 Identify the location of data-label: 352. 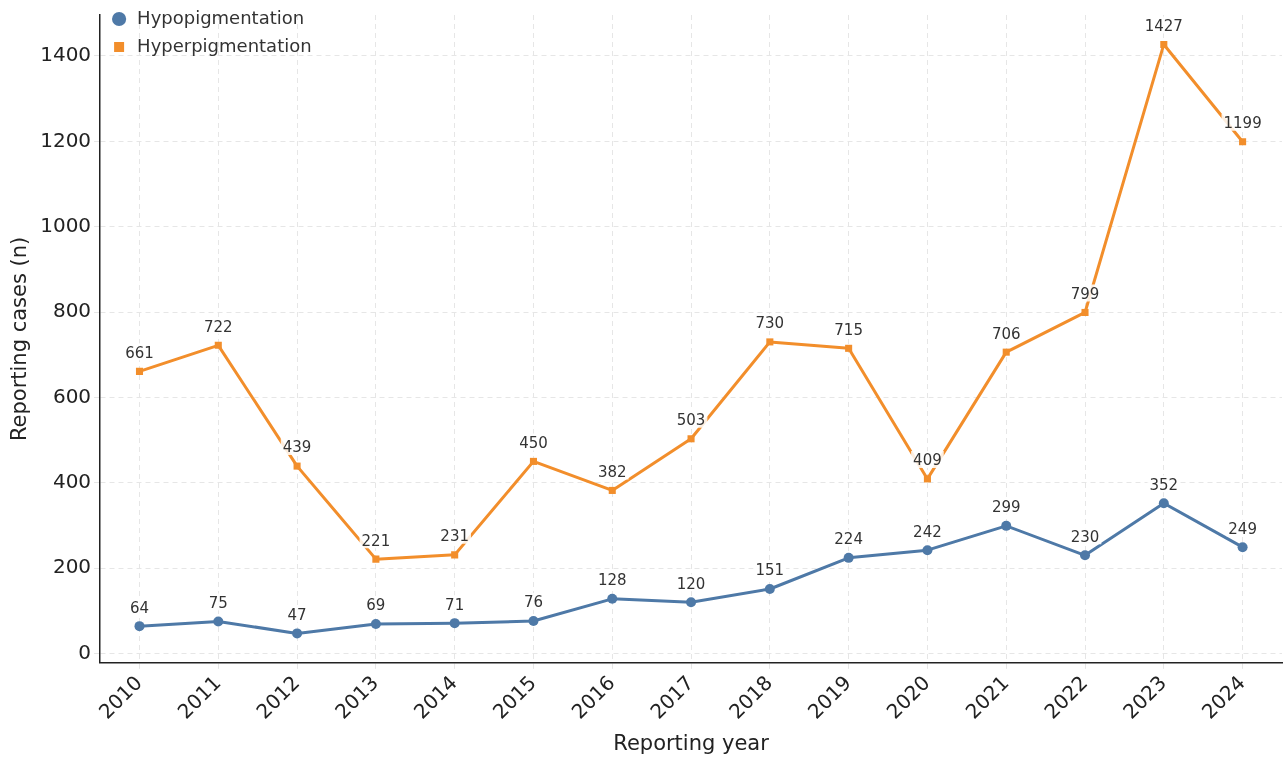
(1164, 484).